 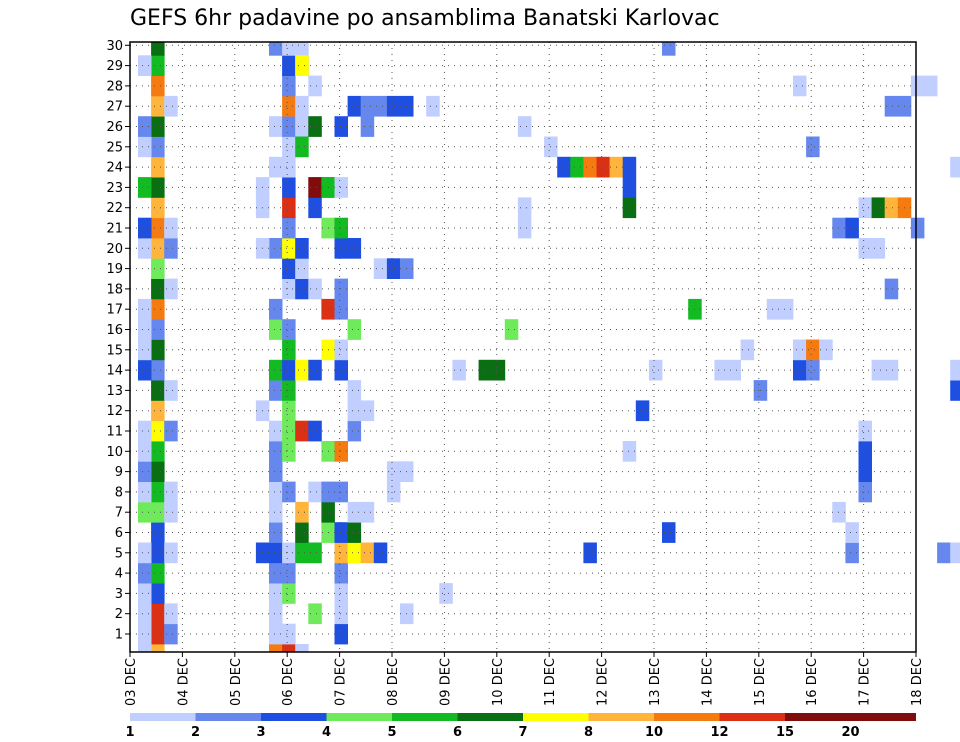 I want to click on y-tick-label: 1, so click(x=119, y=635).